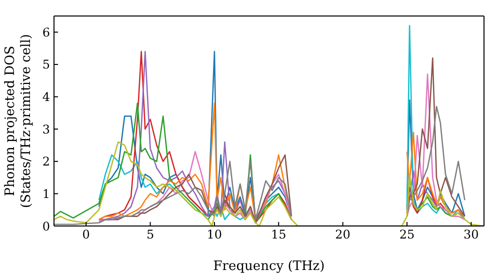 The width and height of the screenshot is (500, 280). What do you see at coordinates (46, 161) in the screenshot?
I see `y-tick-label: 2` at bounding box center [46, 161].